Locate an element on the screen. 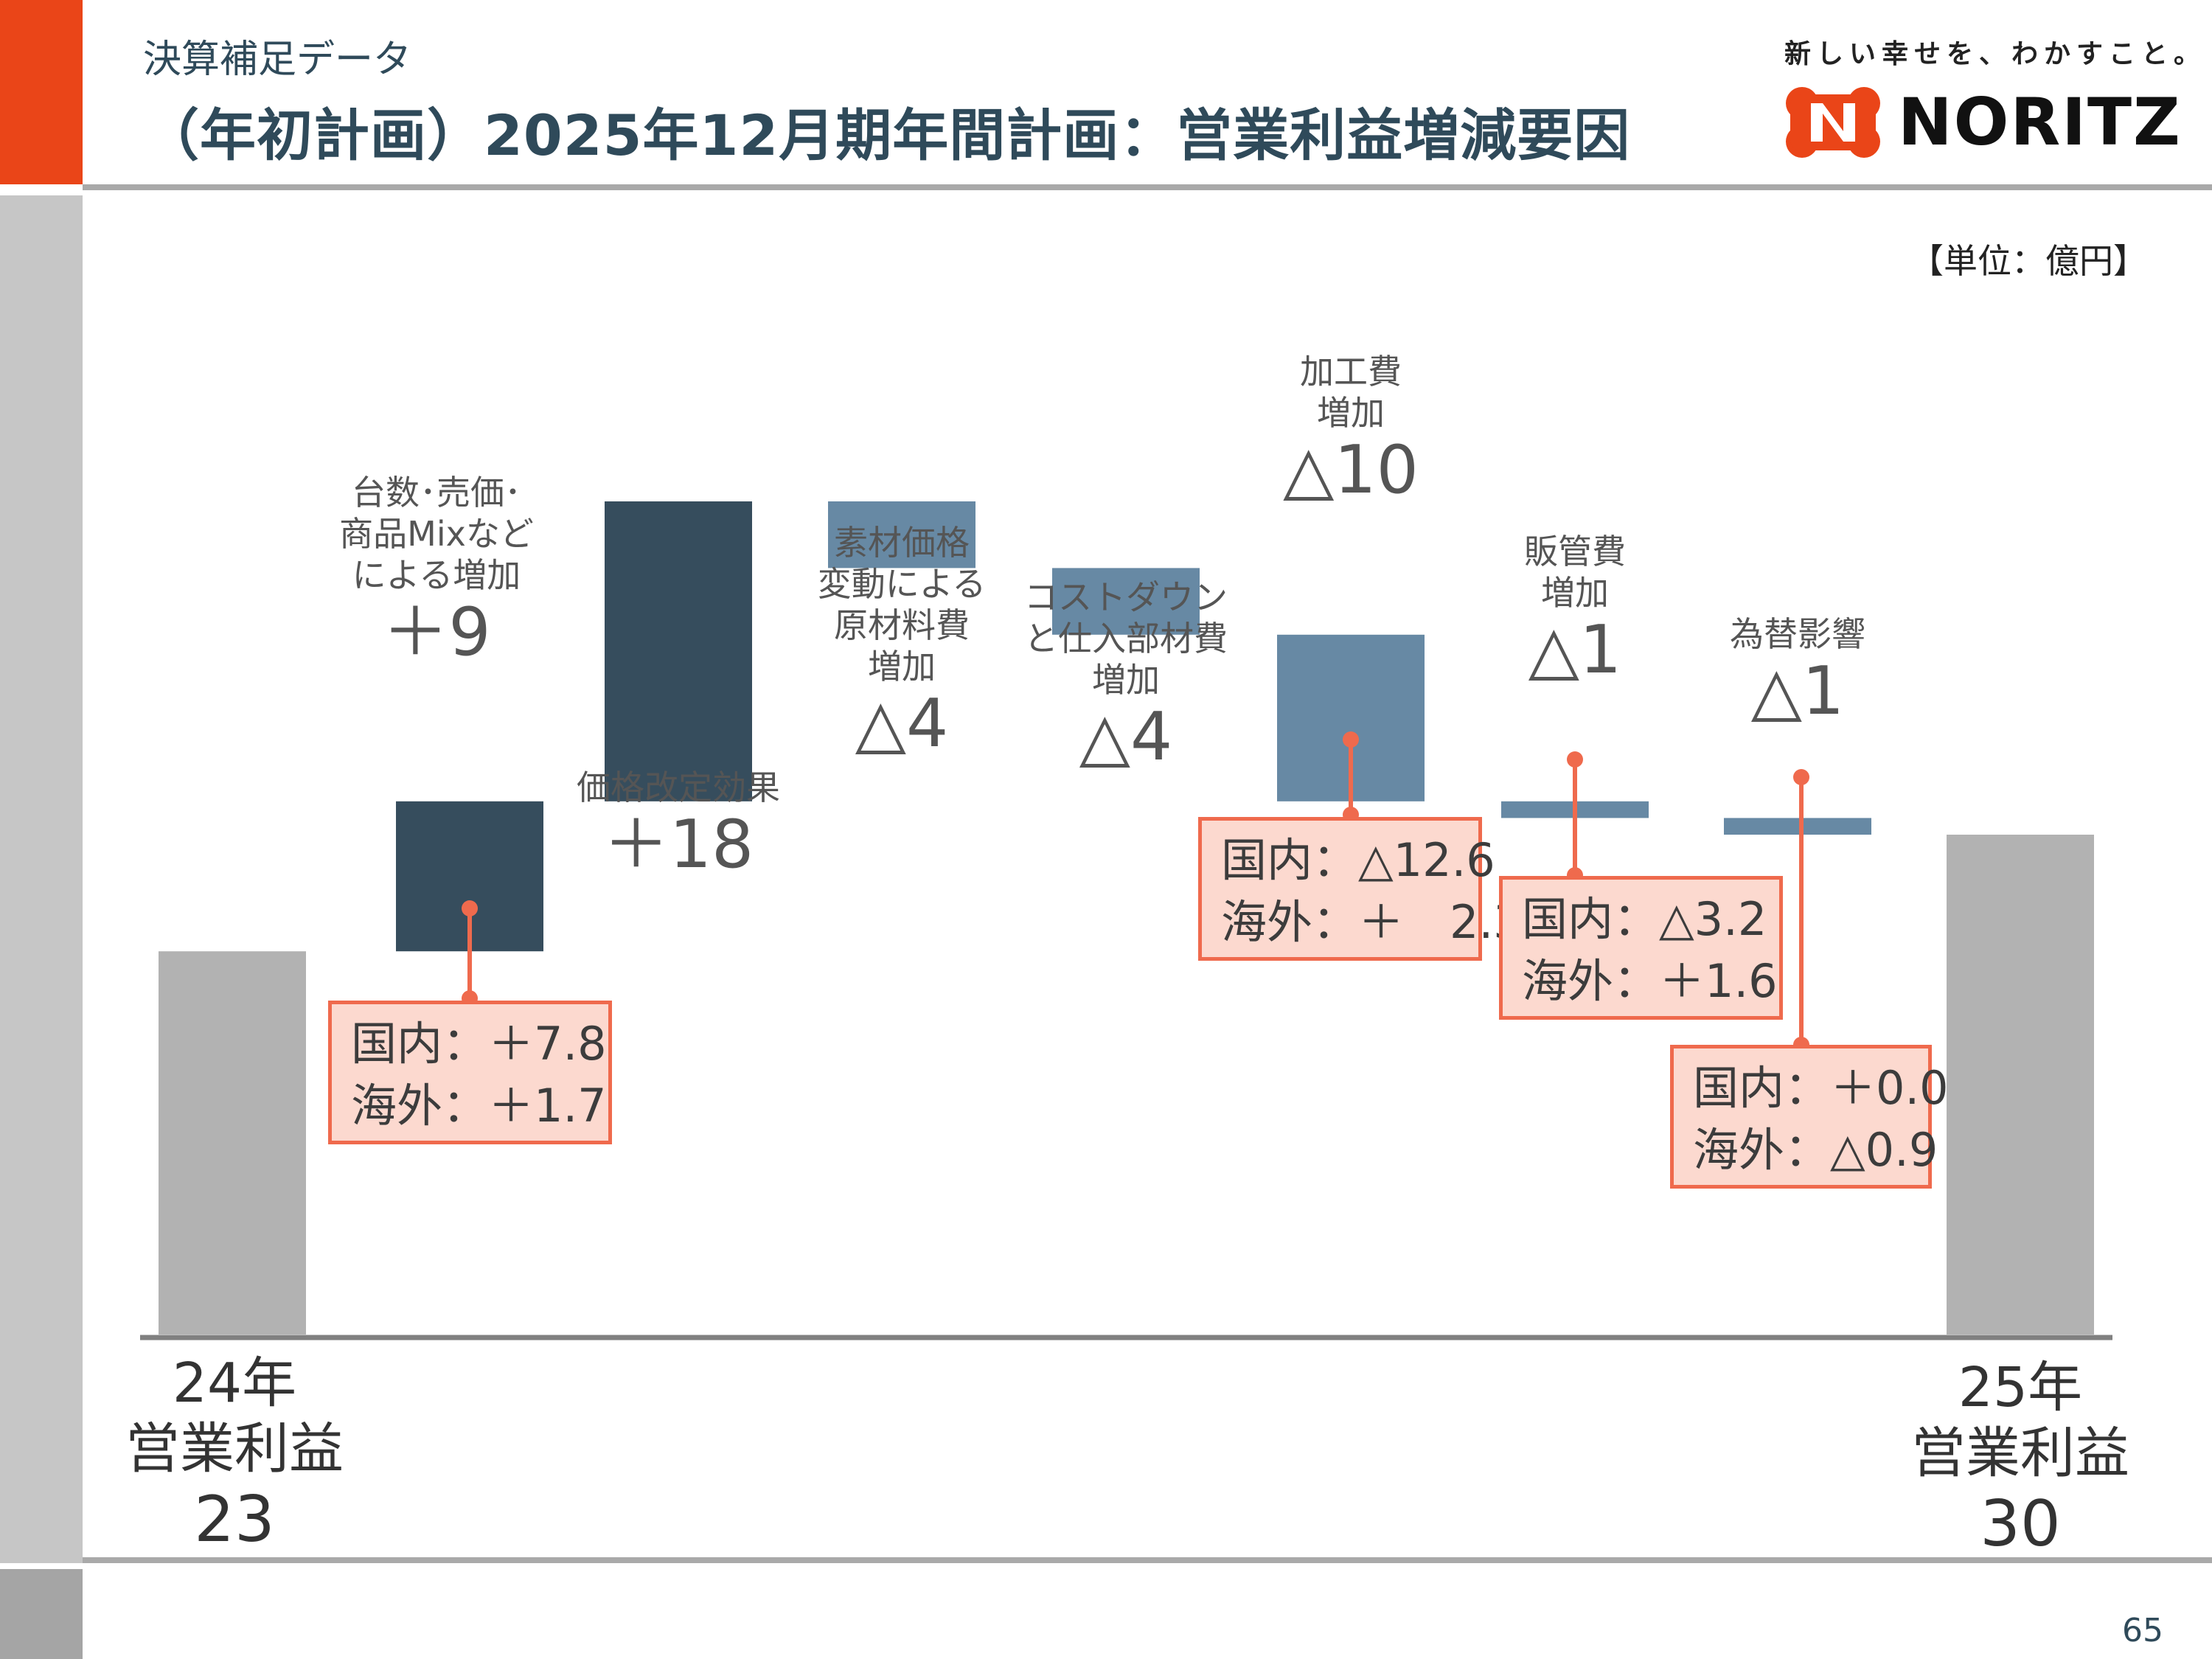 This screenshot has height=1659, width=2212. bar-label-5: 加工費 増加 △10 is located at coordinates (1351, 429).